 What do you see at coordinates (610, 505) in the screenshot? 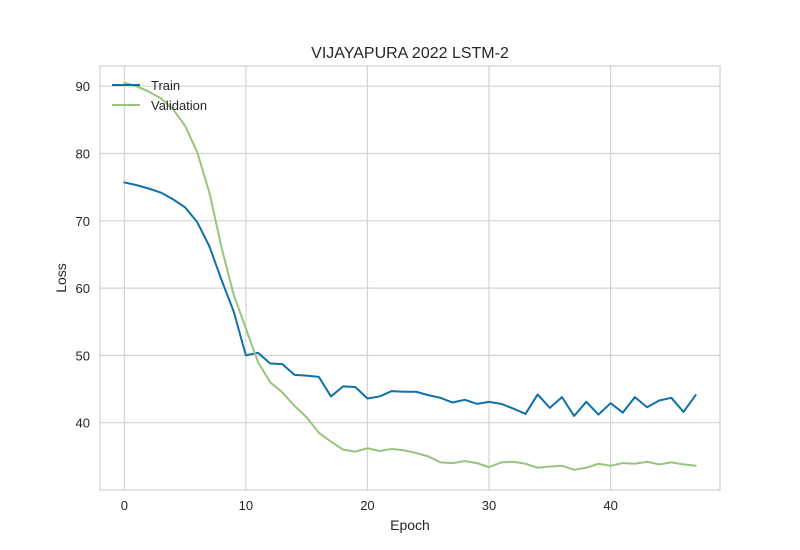
I see `x-tick-label: 40` at bounding box center [610, 505].